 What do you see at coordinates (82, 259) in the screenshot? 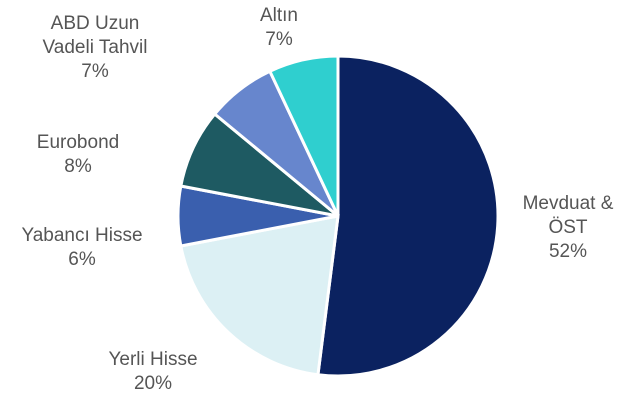
I see `value-label: 6%` at bounding box center [82, 259].